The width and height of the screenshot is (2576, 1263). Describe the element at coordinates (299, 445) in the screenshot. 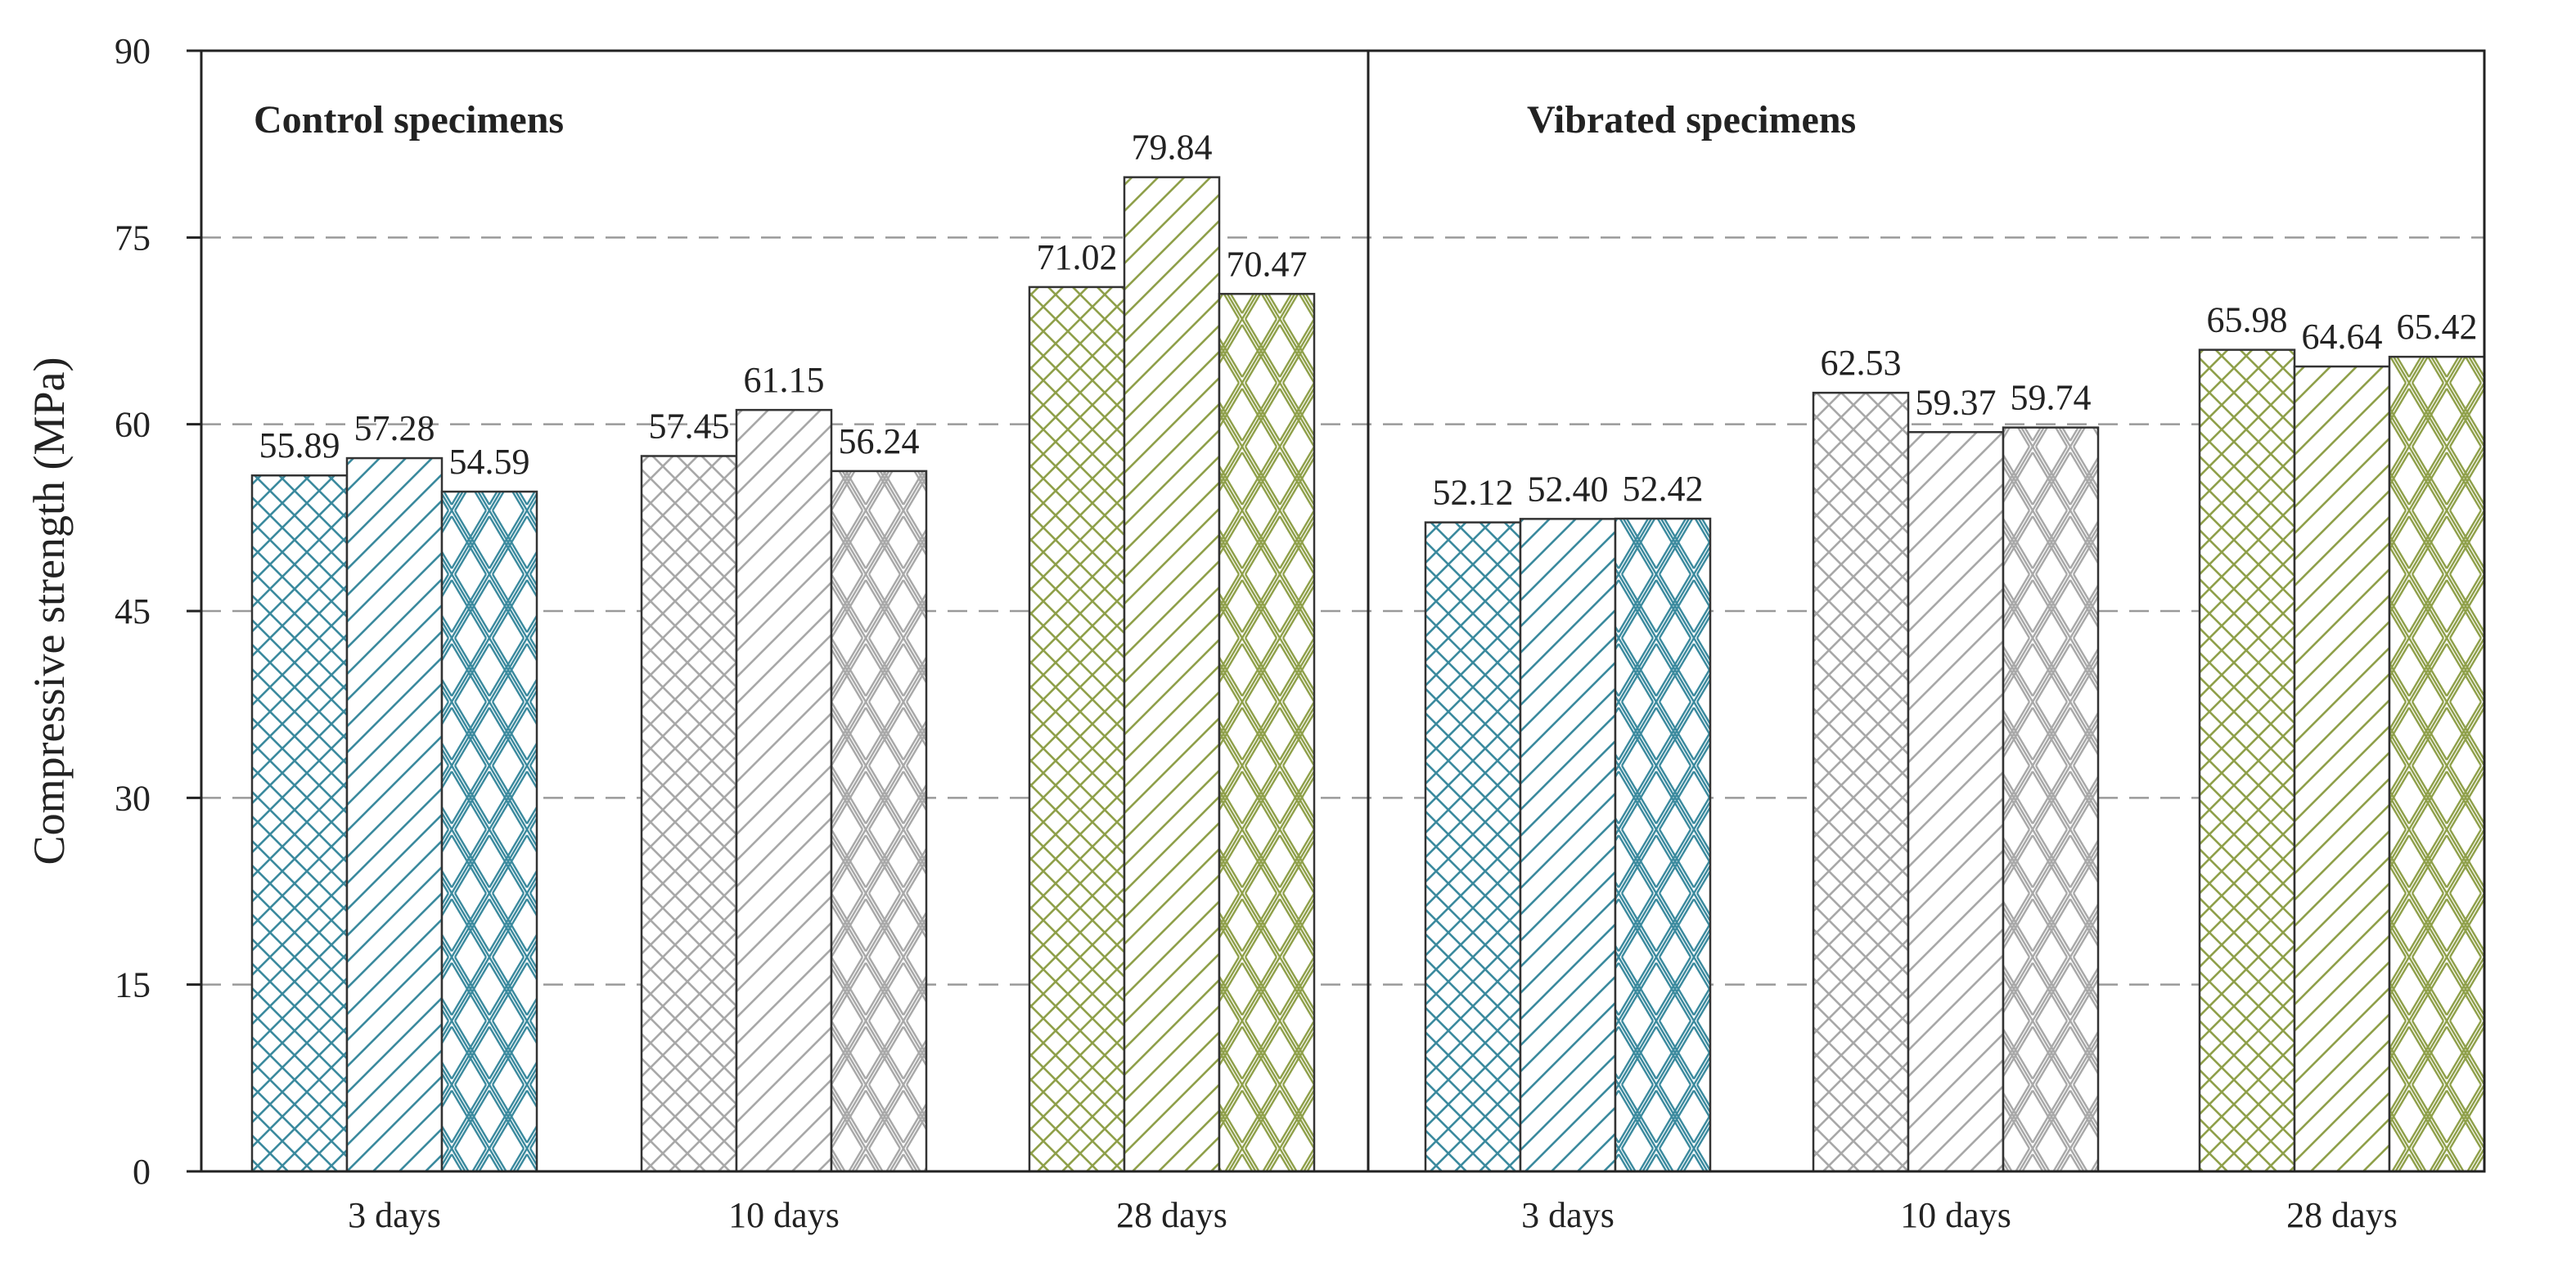

I see `data-label: 55.89` at that location.